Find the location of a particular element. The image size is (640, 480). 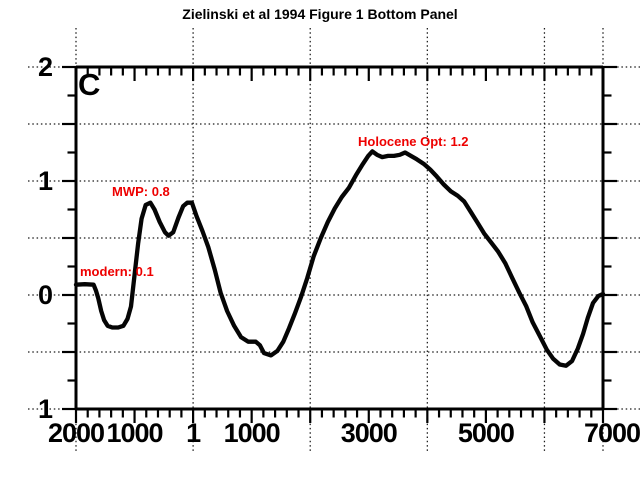

y-axis-tick-label: 2 is located at coordinates (45, 67).